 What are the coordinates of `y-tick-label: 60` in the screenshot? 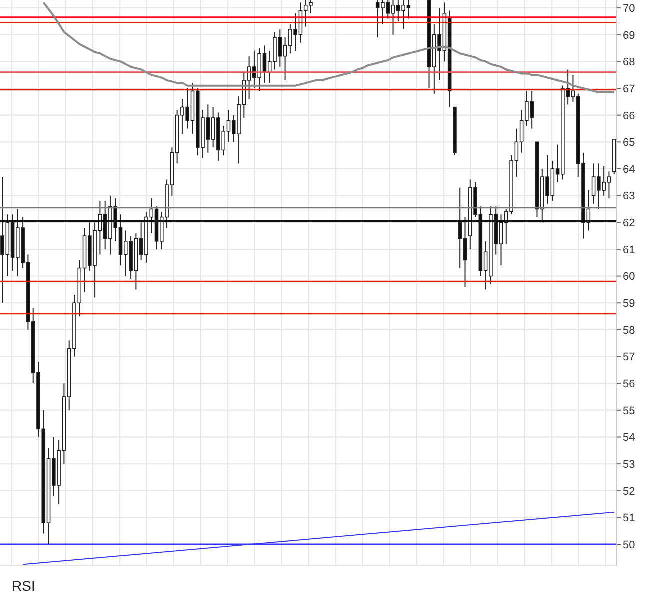 It's located at (629, 277).